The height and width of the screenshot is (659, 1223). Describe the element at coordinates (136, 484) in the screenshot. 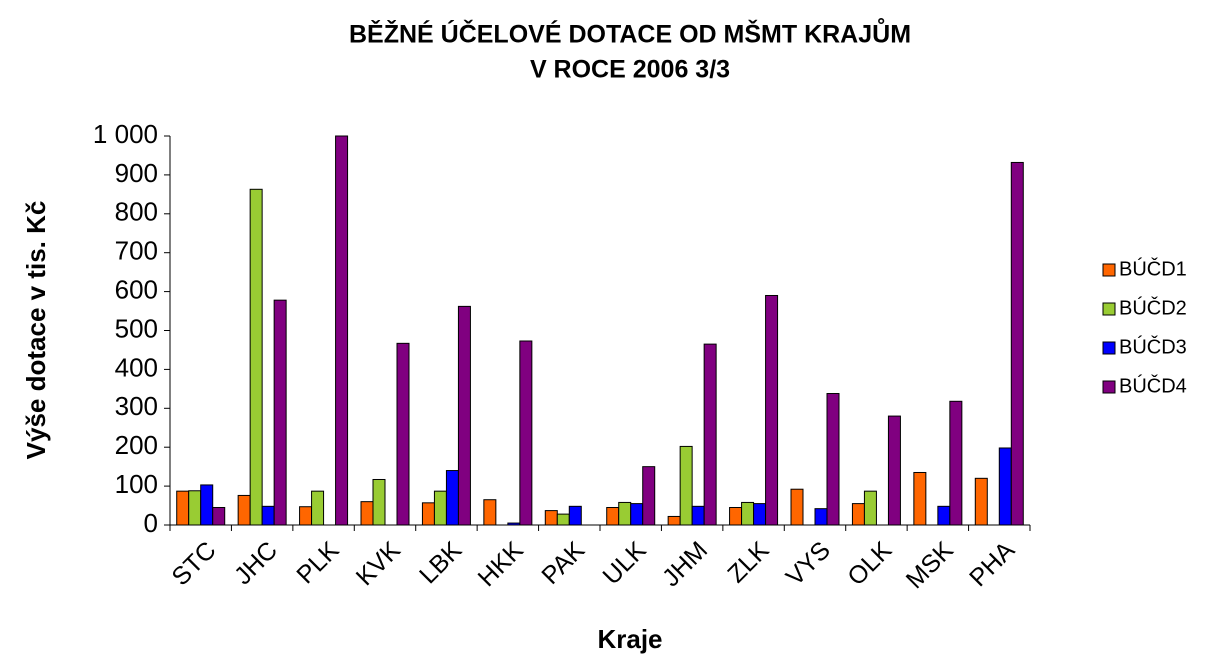

I see `y-tick-label: 100` at that location.